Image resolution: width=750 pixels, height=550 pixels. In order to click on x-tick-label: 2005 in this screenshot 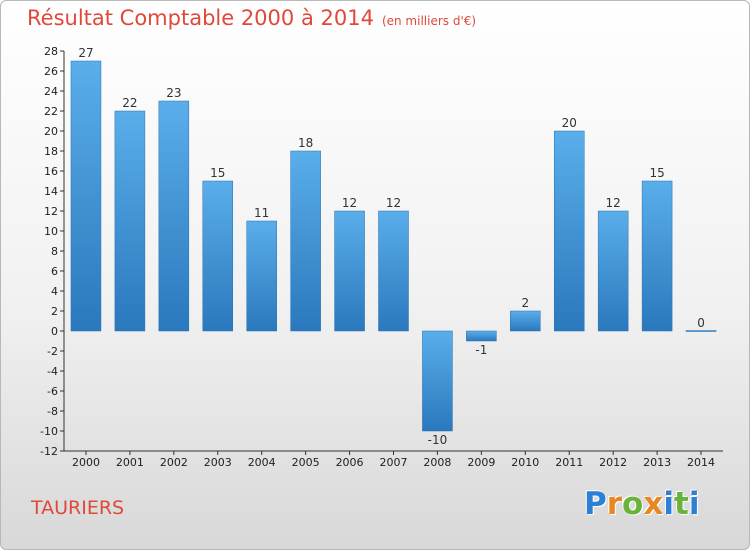, I will do `click(306, 462)`.